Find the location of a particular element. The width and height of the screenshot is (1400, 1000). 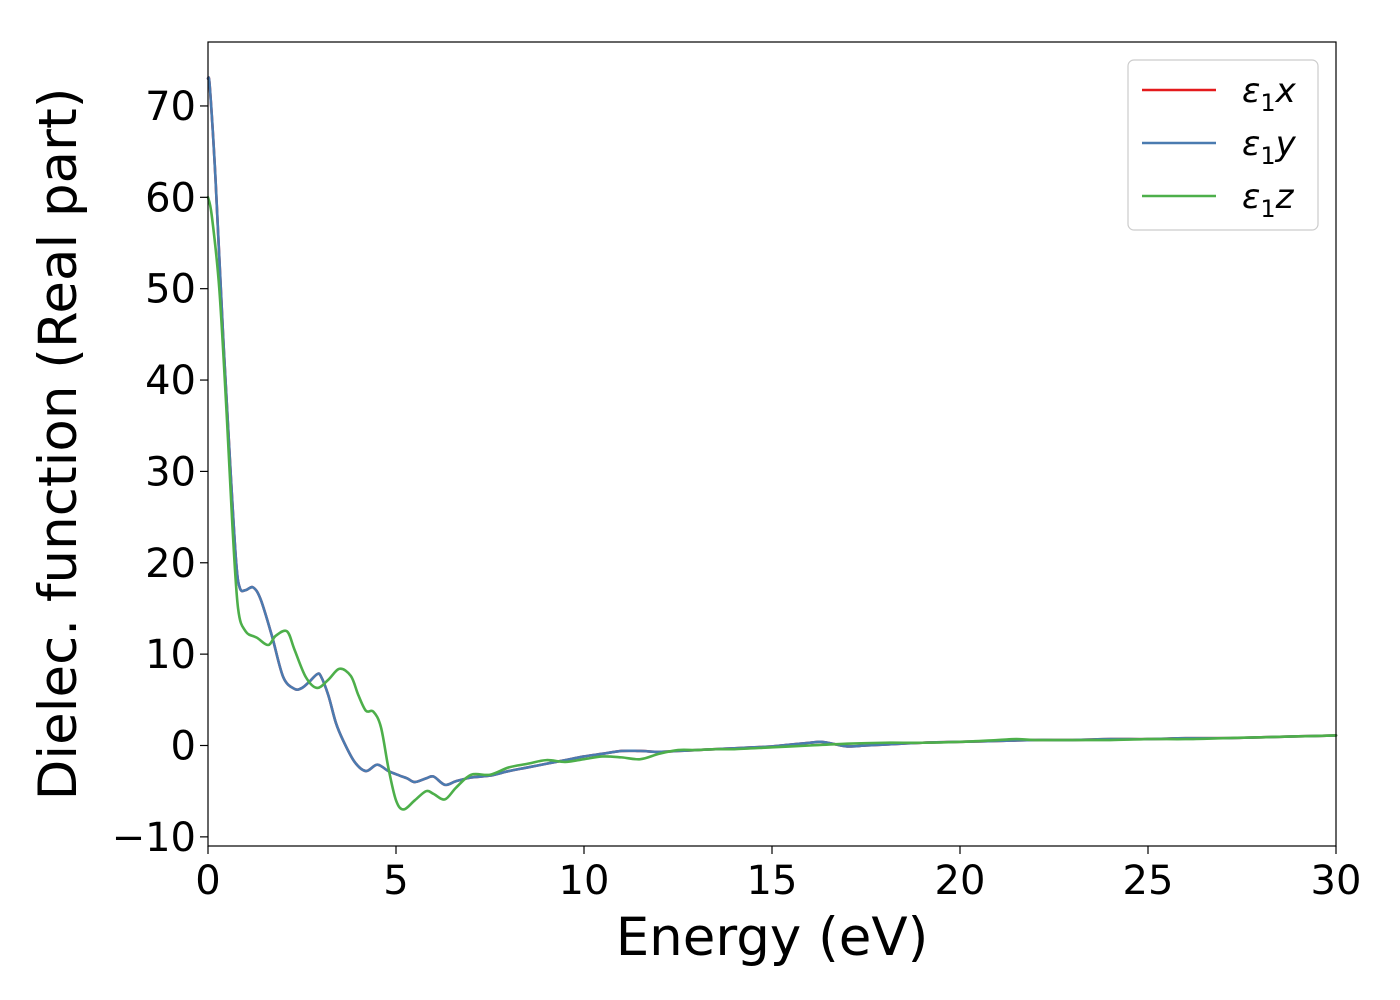

x-tick-label: 10 is located at coordinates (584, 881).